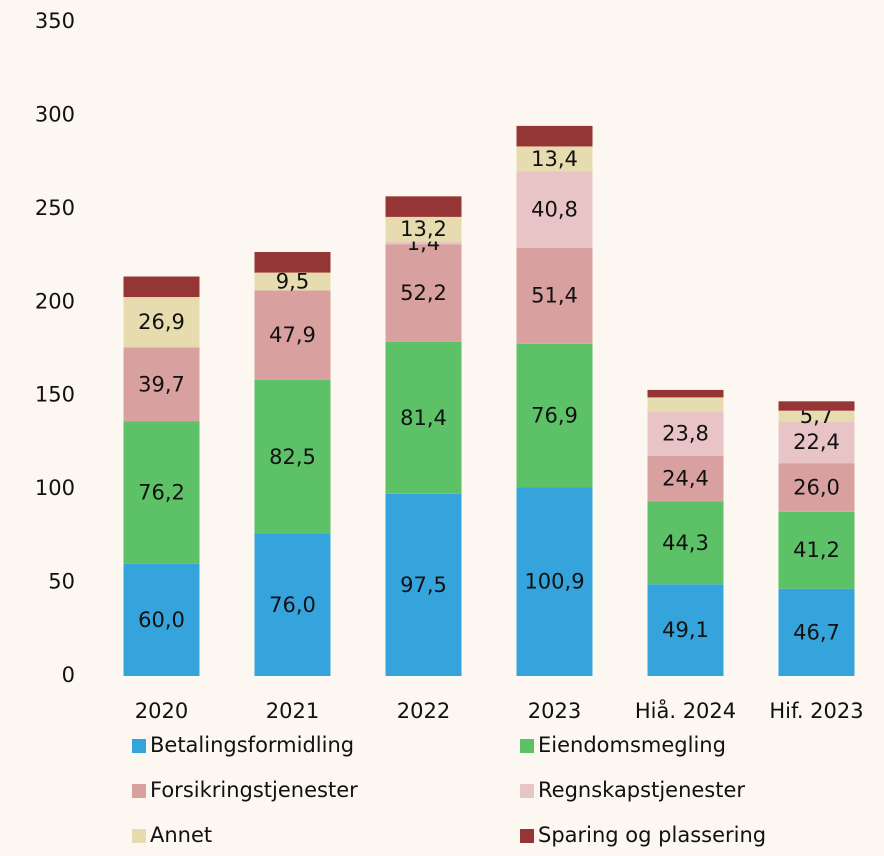 Image resolution: width=884 pixels, height=856 pixels. I want to click on data-label: 41,2, so click(816, 550).